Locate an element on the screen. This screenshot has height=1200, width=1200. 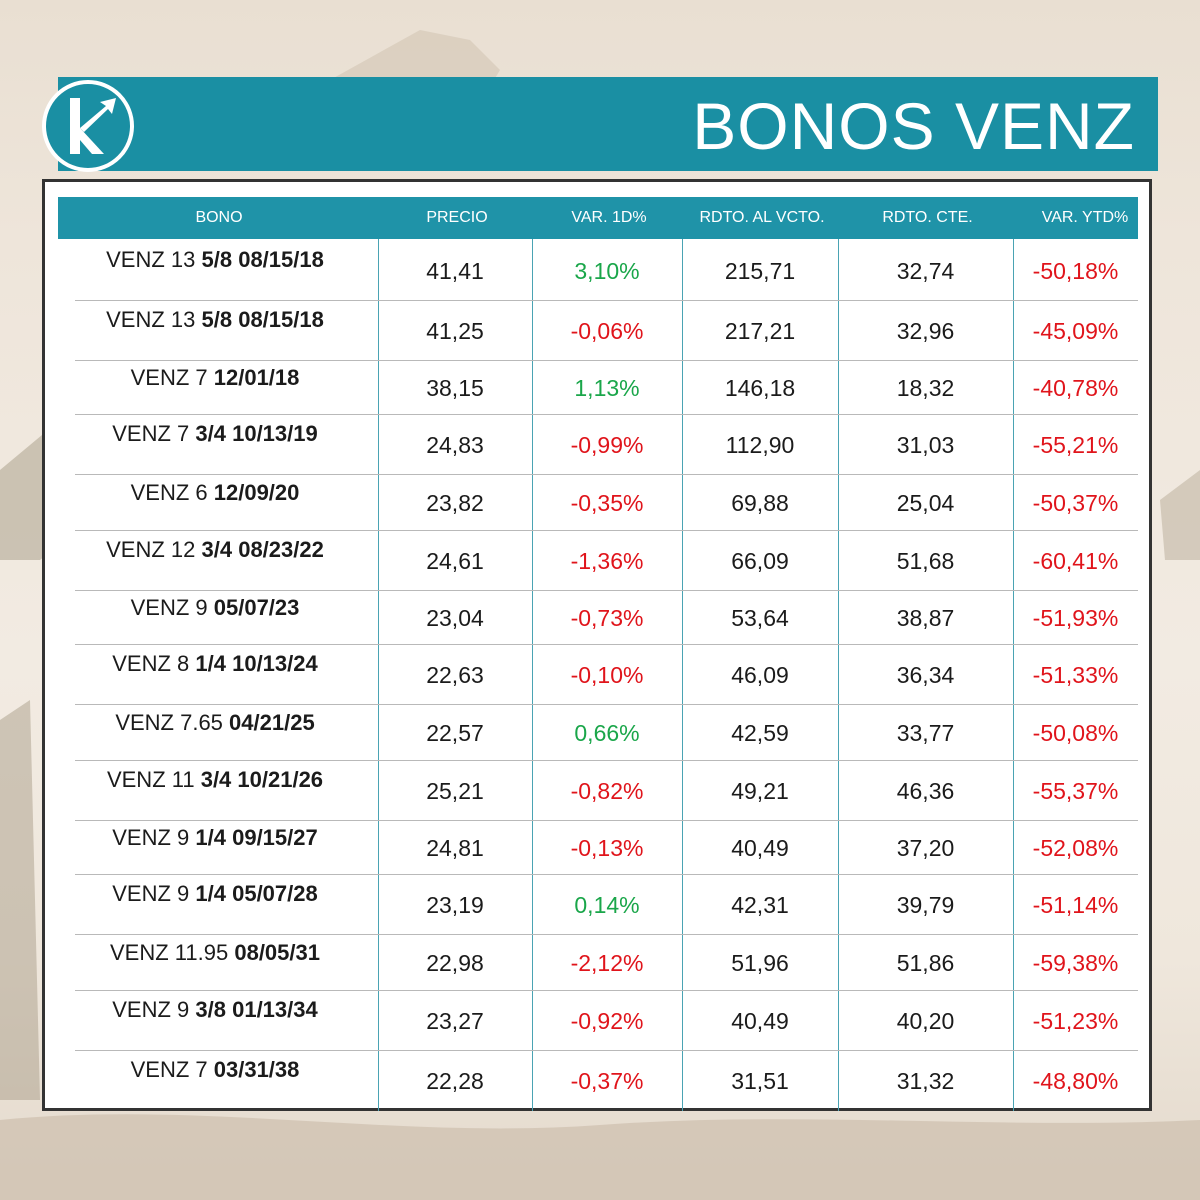
rdto-vcto-cell: 112,90 is located at coordinates (760, 445).